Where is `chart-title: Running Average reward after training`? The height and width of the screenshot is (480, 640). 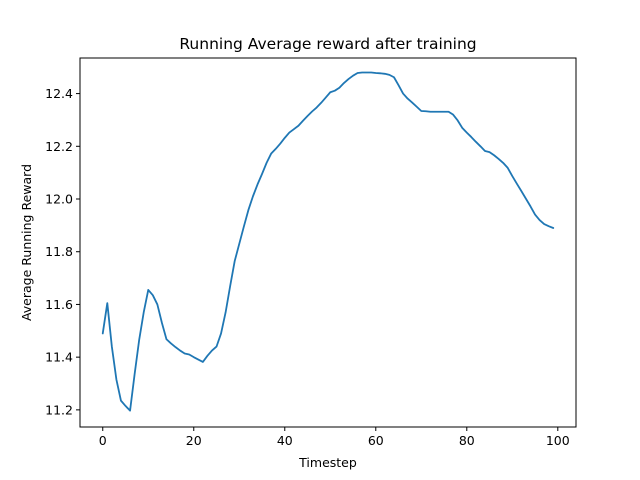 chart-title: Running Average reward after training is located at coordinates (327, 44).